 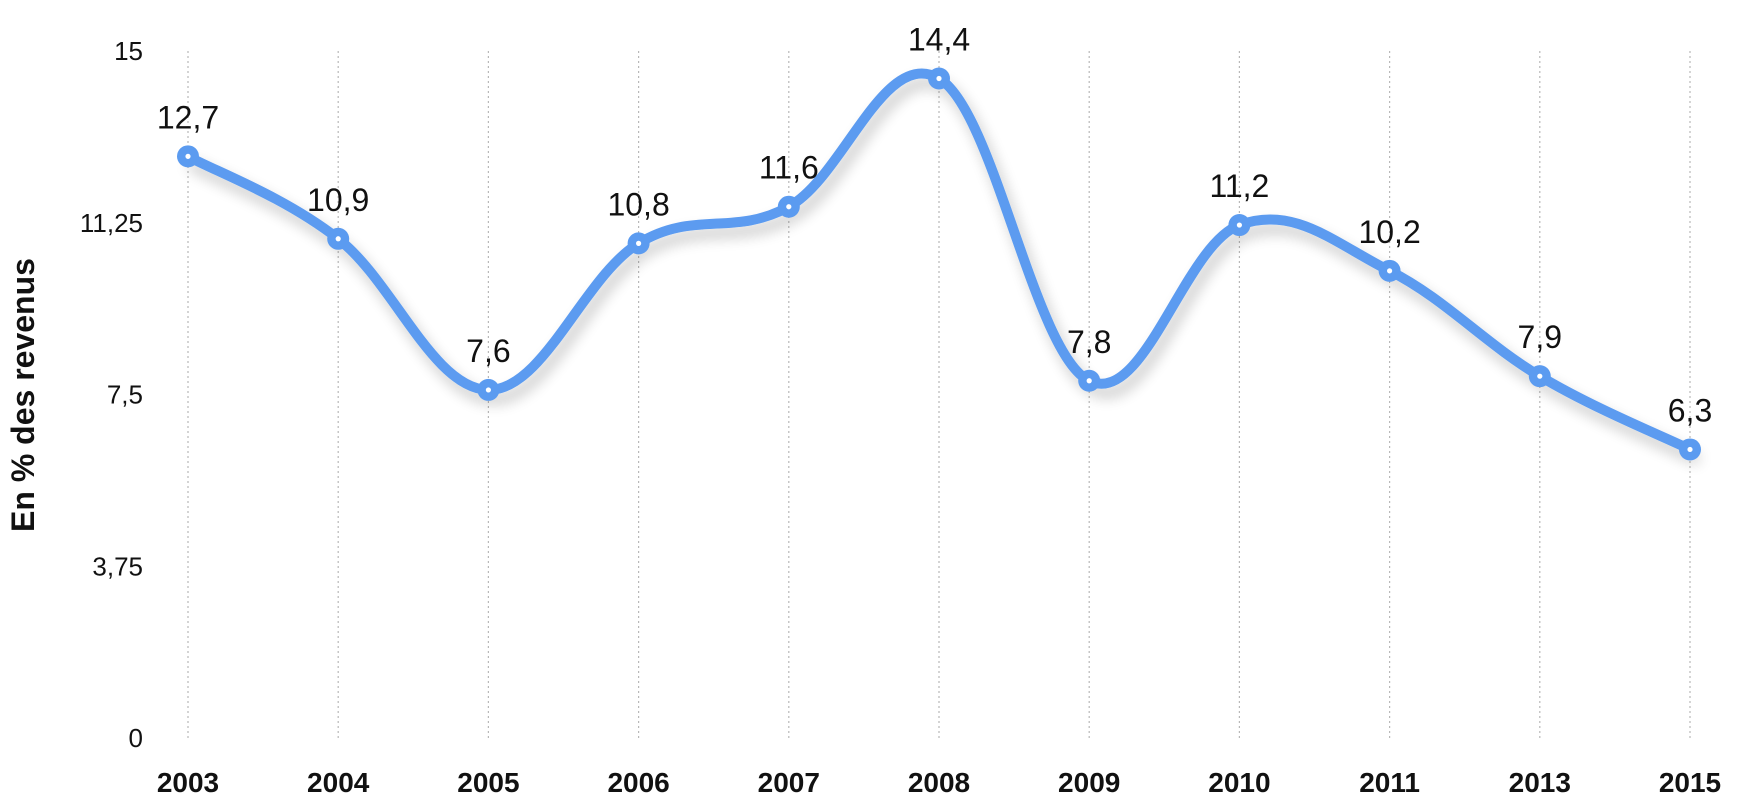 What do you see at coordinates (1389, 782) in the screenshot?
I see `x-tick-label: 2011` at bounding box center [1389, 782].